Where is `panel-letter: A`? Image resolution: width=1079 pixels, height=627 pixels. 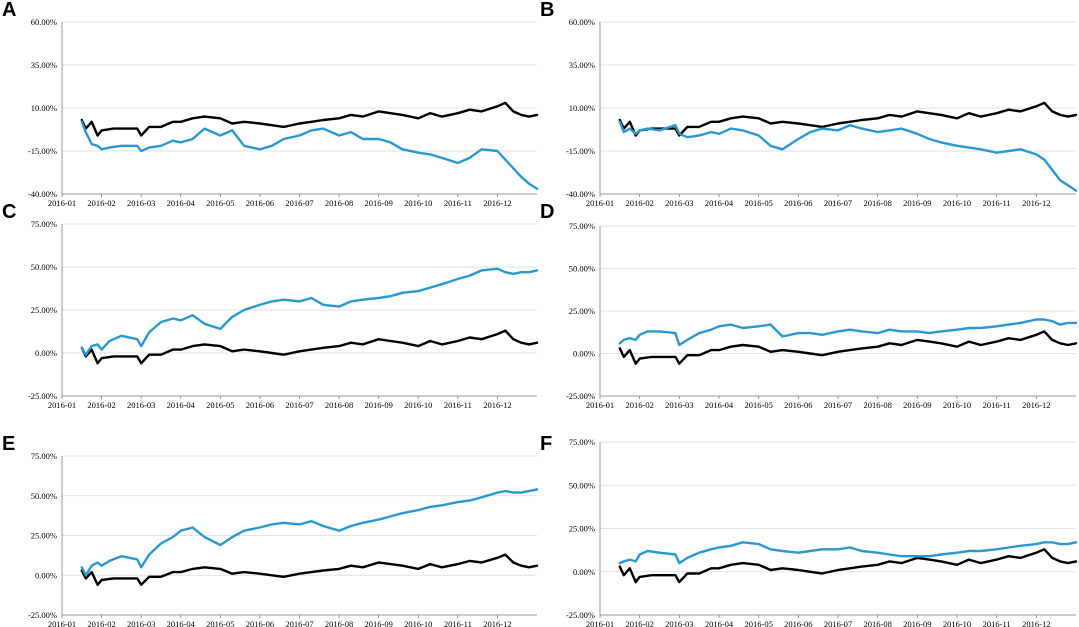
panel-letter: A is located at coordinates (9, 10).